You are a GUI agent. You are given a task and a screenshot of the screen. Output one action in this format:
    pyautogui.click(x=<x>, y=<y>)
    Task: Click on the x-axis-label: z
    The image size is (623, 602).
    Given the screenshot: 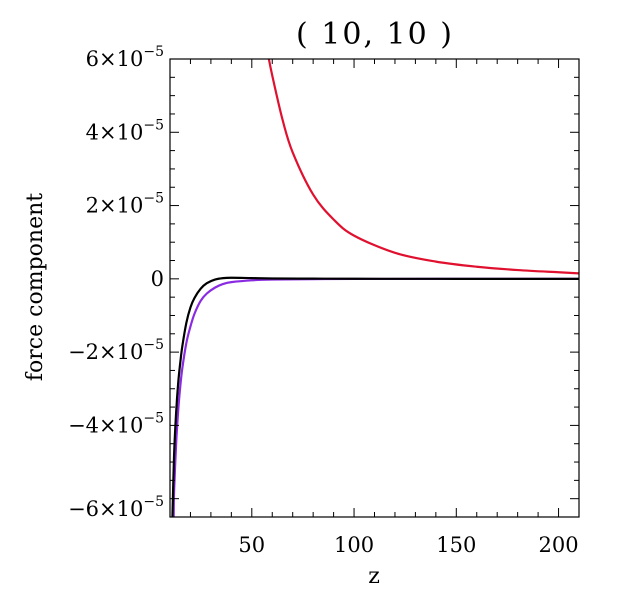 What is the action you would take?
    pyautogui.click(x=374, y=576)
    